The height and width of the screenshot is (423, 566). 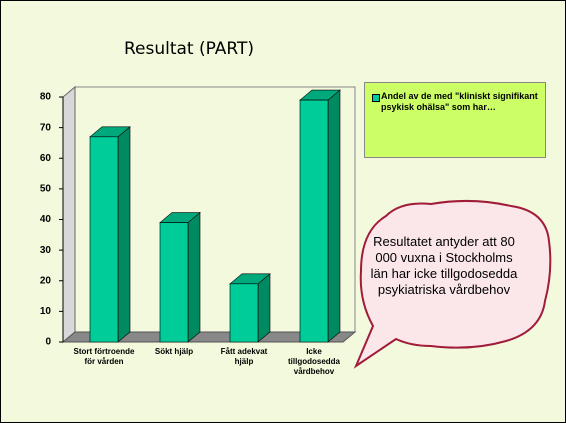 I want to click on x-tick-label: Sökt hjälp, so click(x=174, y=351).